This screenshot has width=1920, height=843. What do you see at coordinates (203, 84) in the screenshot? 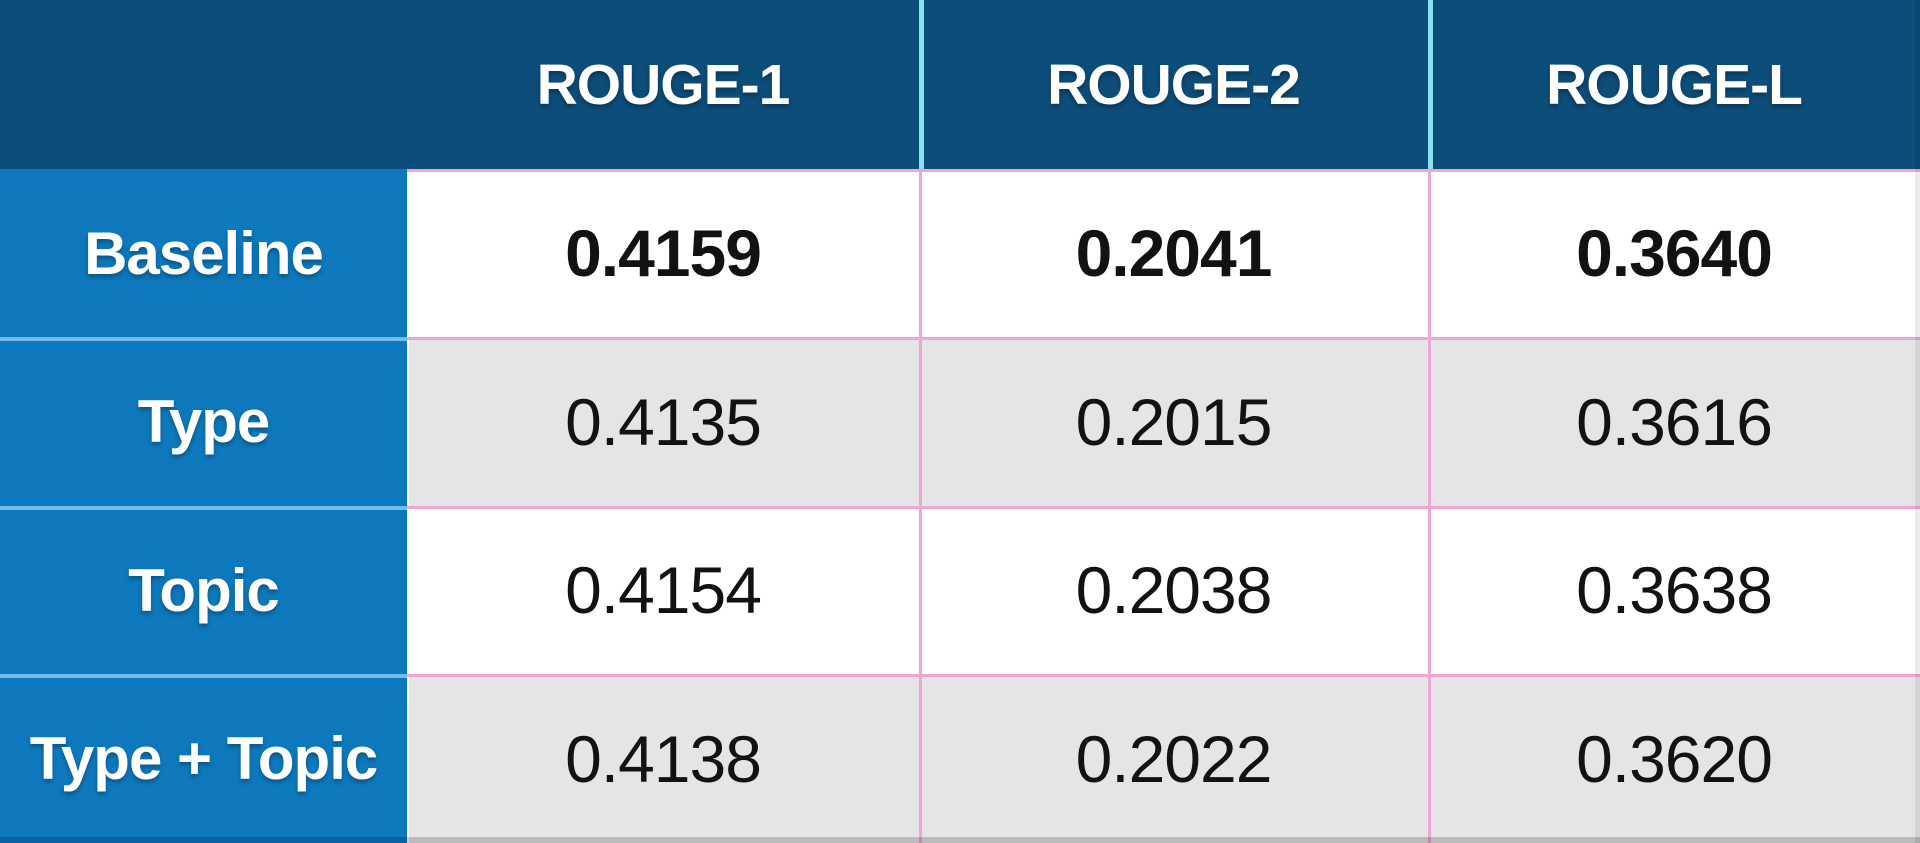
I see `corner-cell` at bounding box center [203, 84].